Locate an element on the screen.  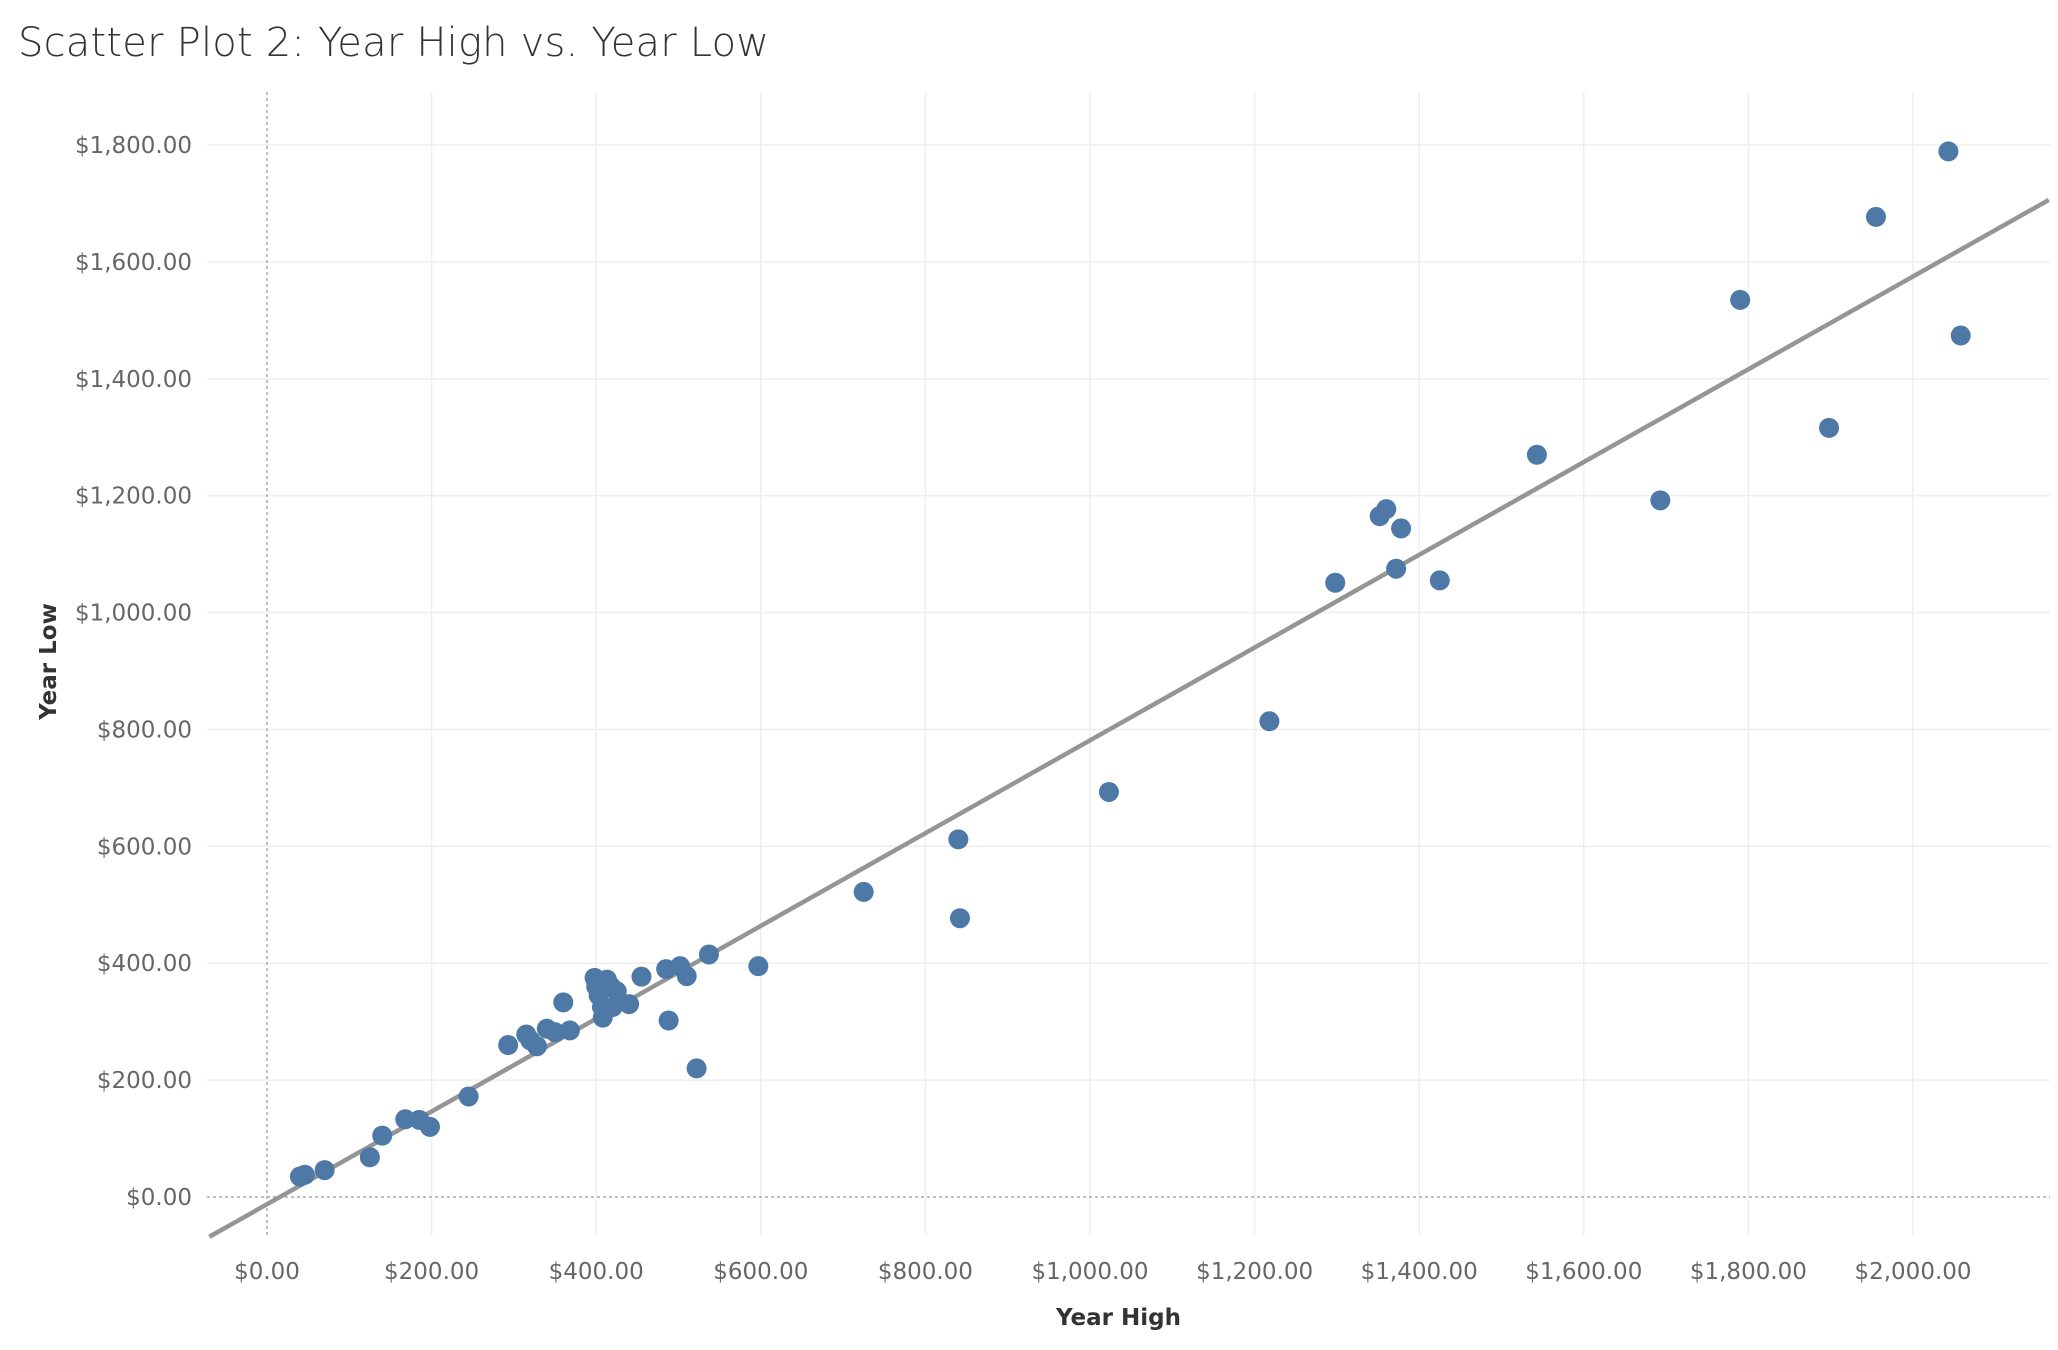
x-tick-label: $600.00 is located at coordinates (760, 1272).